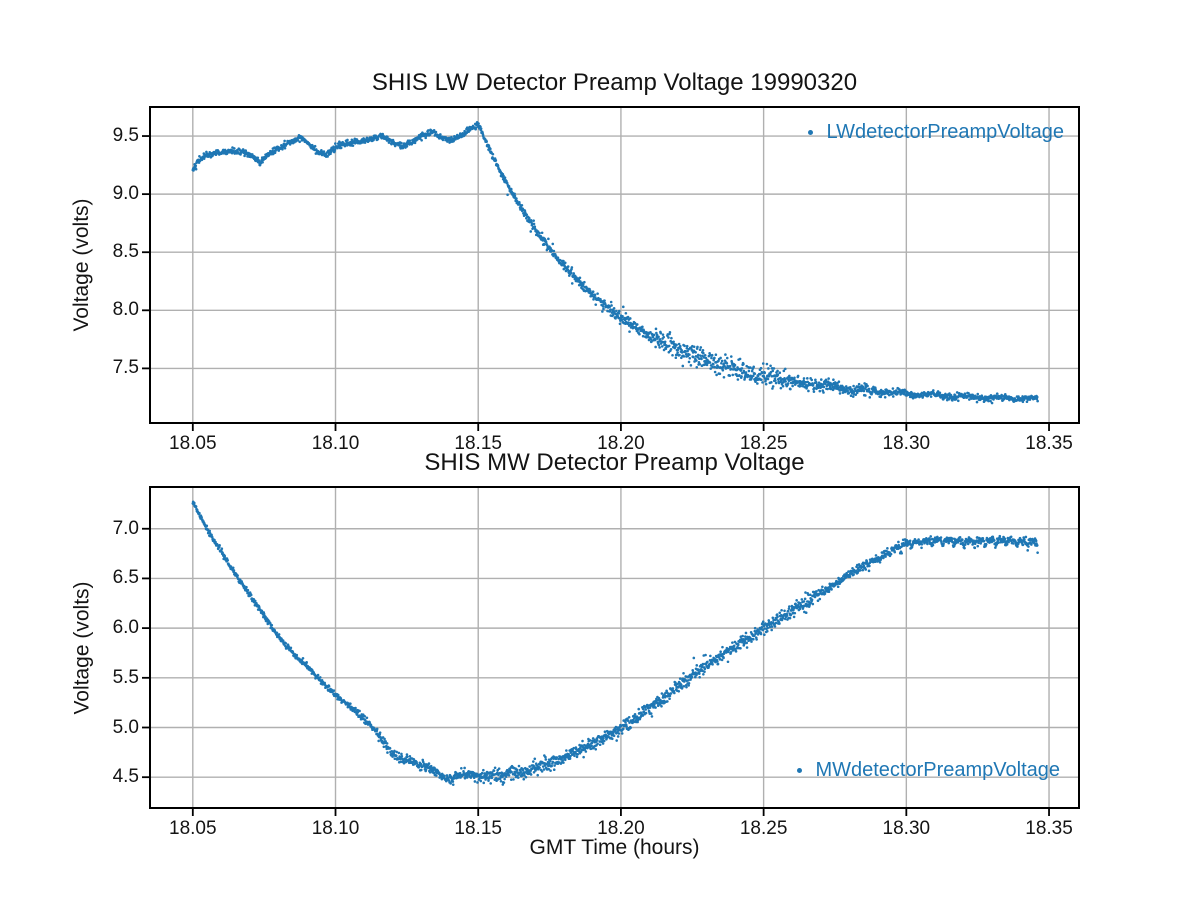 This screenshot has width=1200, height=900. Describe the element at coordinates (937, 770) in the screenshot. I see `legend-label: MWdetectorPreampVoltage` at that location.